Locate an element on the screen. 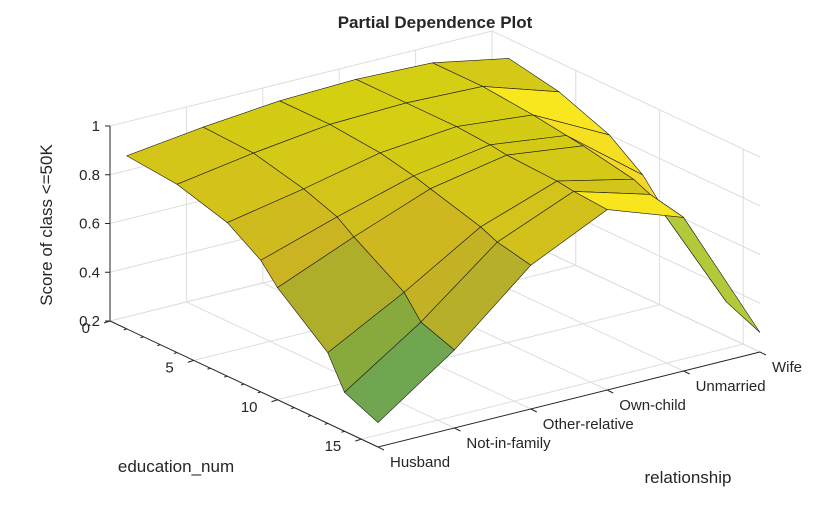 The width and height of the screenshot is (840, 506). x-axis-label: relationship is located at coordinates (688, 477).